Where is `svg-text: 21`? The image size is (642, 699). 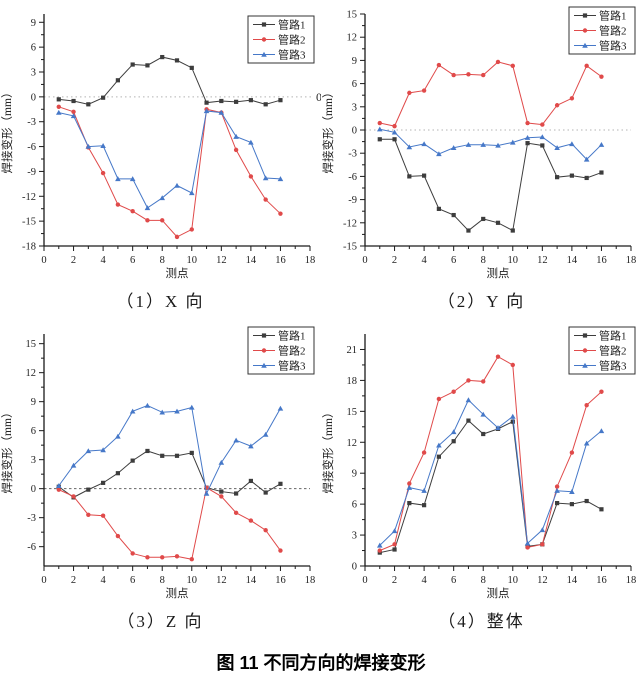
svg-text: 21 is located at coordinates (352, 350).